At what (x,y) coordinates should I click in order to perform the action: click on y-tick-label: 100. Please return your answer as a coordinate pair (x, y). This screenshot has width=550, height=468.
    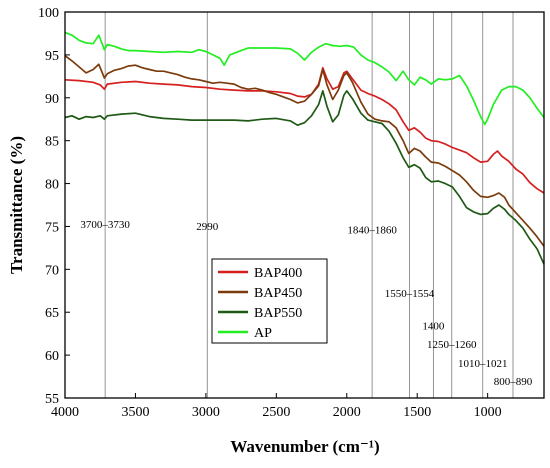
    Looking at the image, I should click on (48, 13).